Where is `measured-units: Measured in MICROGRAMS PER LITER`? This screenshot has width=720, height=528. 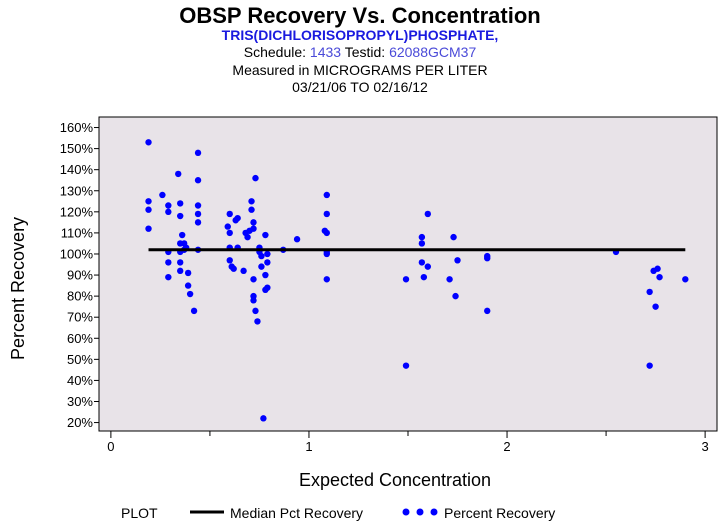 measured-units: Measured in MICROGRAMS PER LITER is located at coordinates (360, 70).